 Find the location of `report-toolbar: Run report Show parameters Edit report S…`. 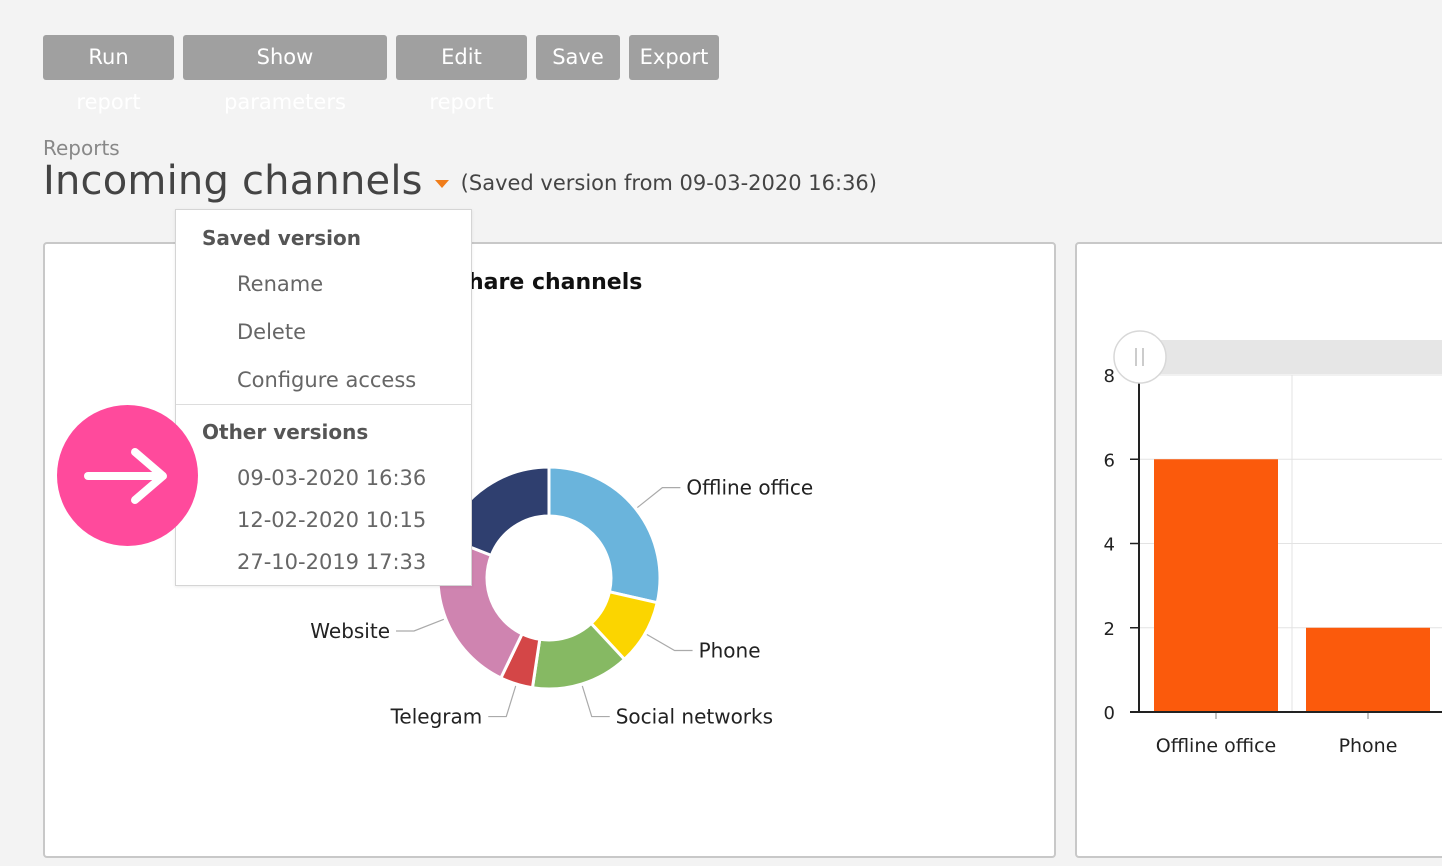

report-toolbar: Run report Show parameters Edit report S… is located at coordinates (381, 74).